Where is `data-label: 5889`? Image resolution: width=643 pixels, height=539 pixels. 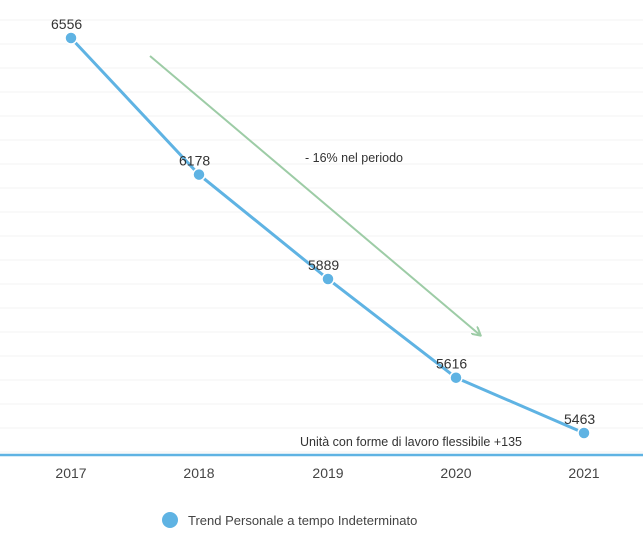
data-label: 5889 is located at coordinates (323, 265).